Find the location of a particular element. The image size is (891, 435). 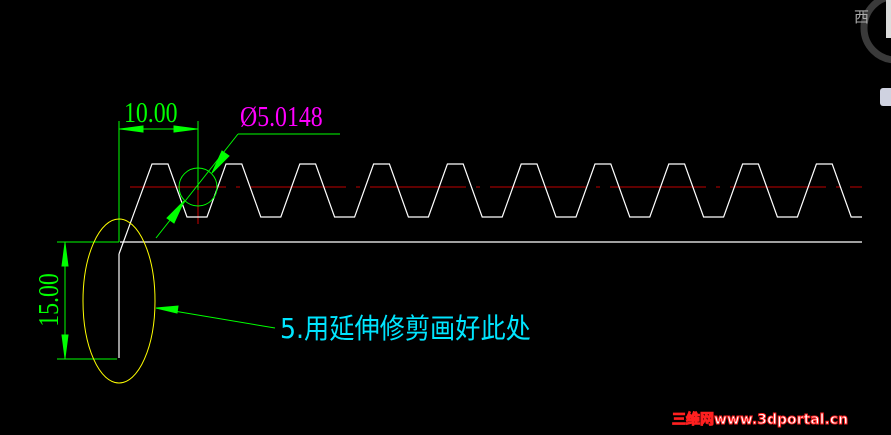

pitch-dimension-text: 10.00 is located at coordinates (151, 113).